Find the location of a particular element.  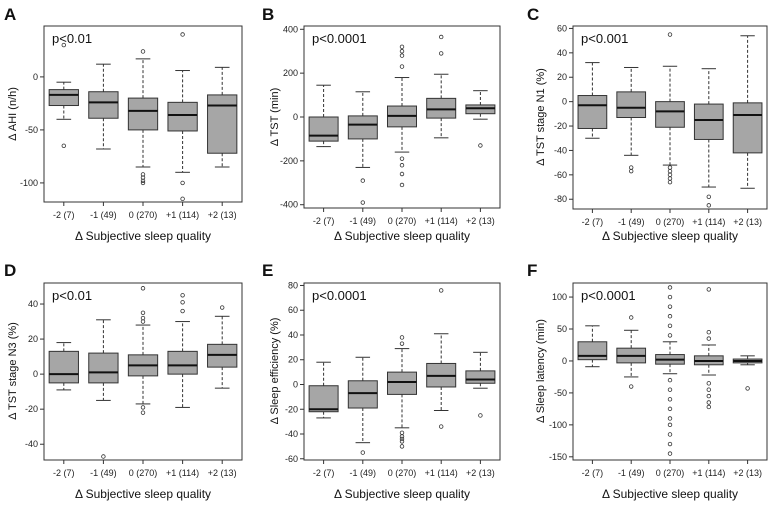

y-tick-label: -100 is located at coordinates (558, 425).